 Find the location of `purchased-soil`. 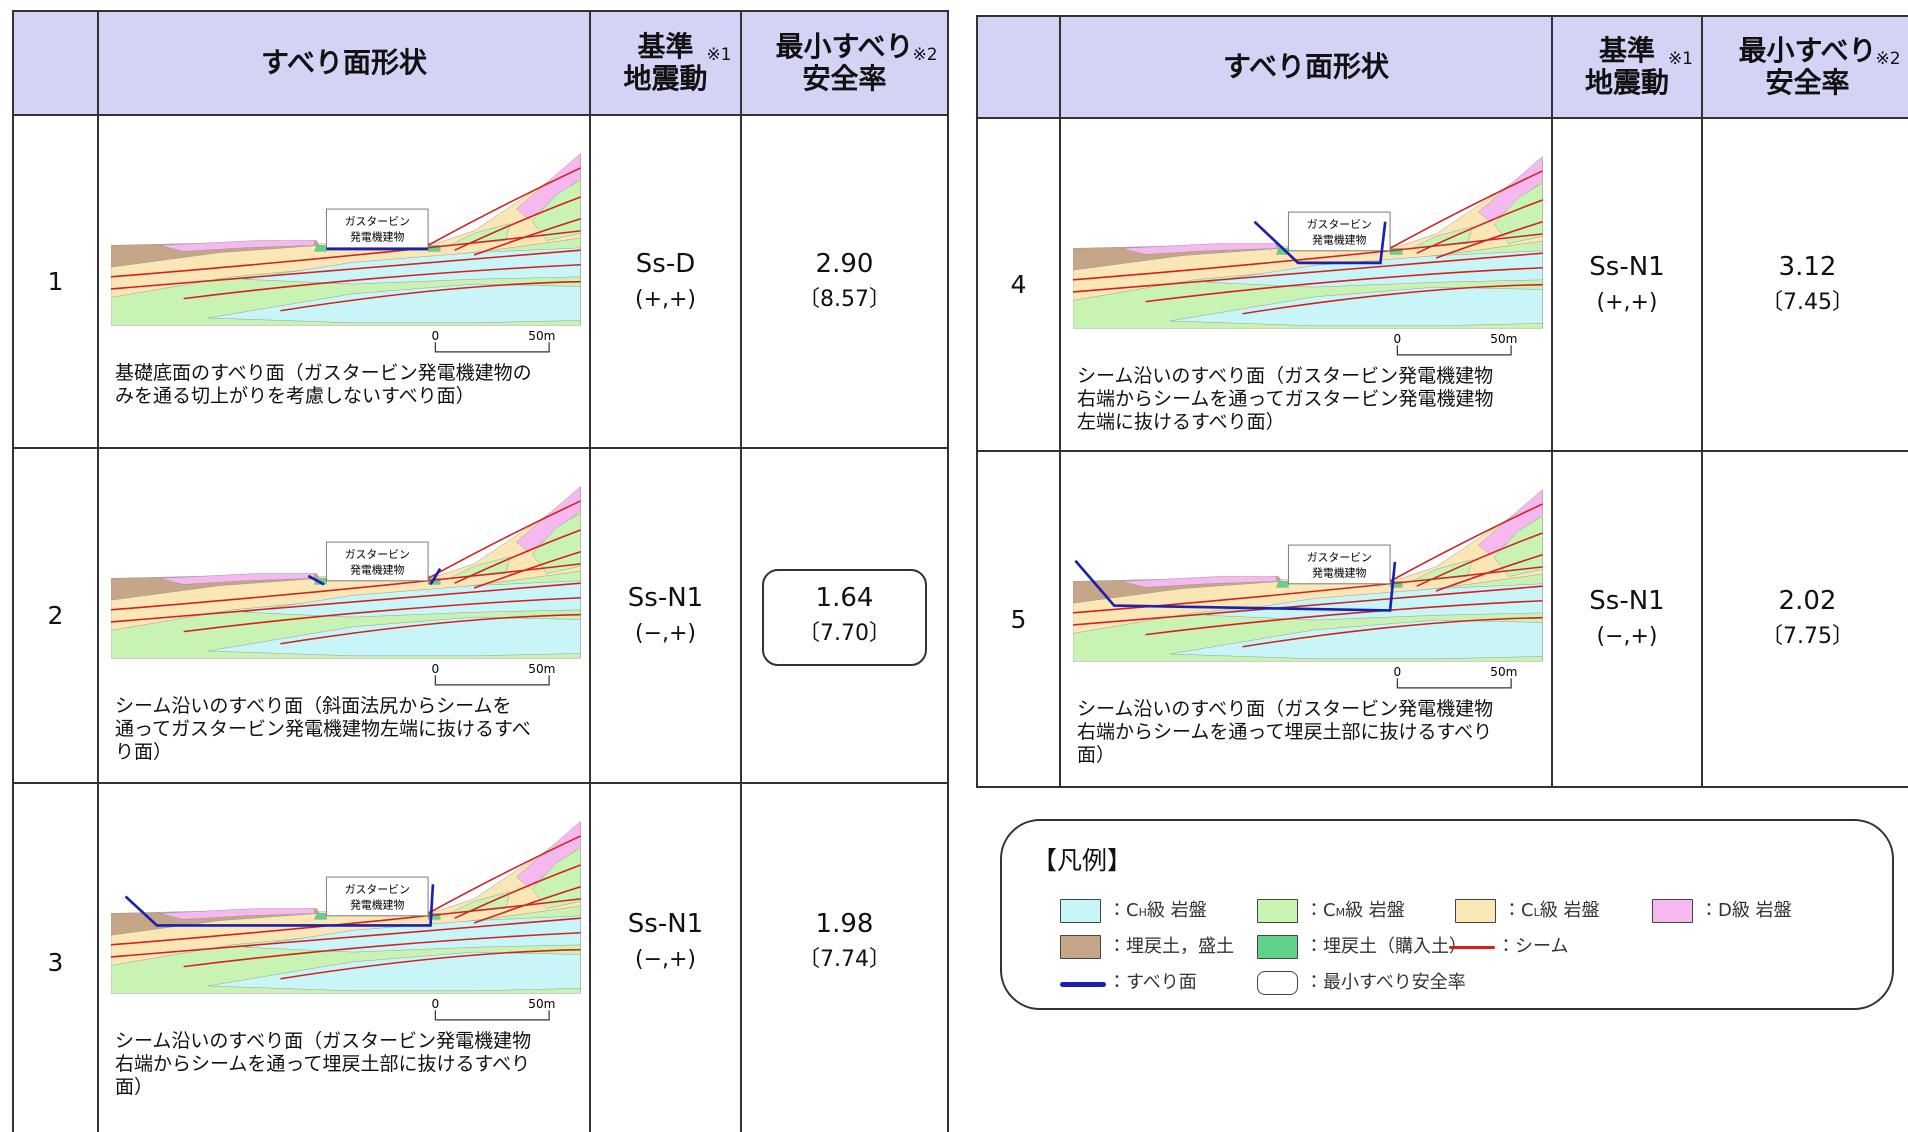

purchased-soil is located at coordinates (1282, 584).